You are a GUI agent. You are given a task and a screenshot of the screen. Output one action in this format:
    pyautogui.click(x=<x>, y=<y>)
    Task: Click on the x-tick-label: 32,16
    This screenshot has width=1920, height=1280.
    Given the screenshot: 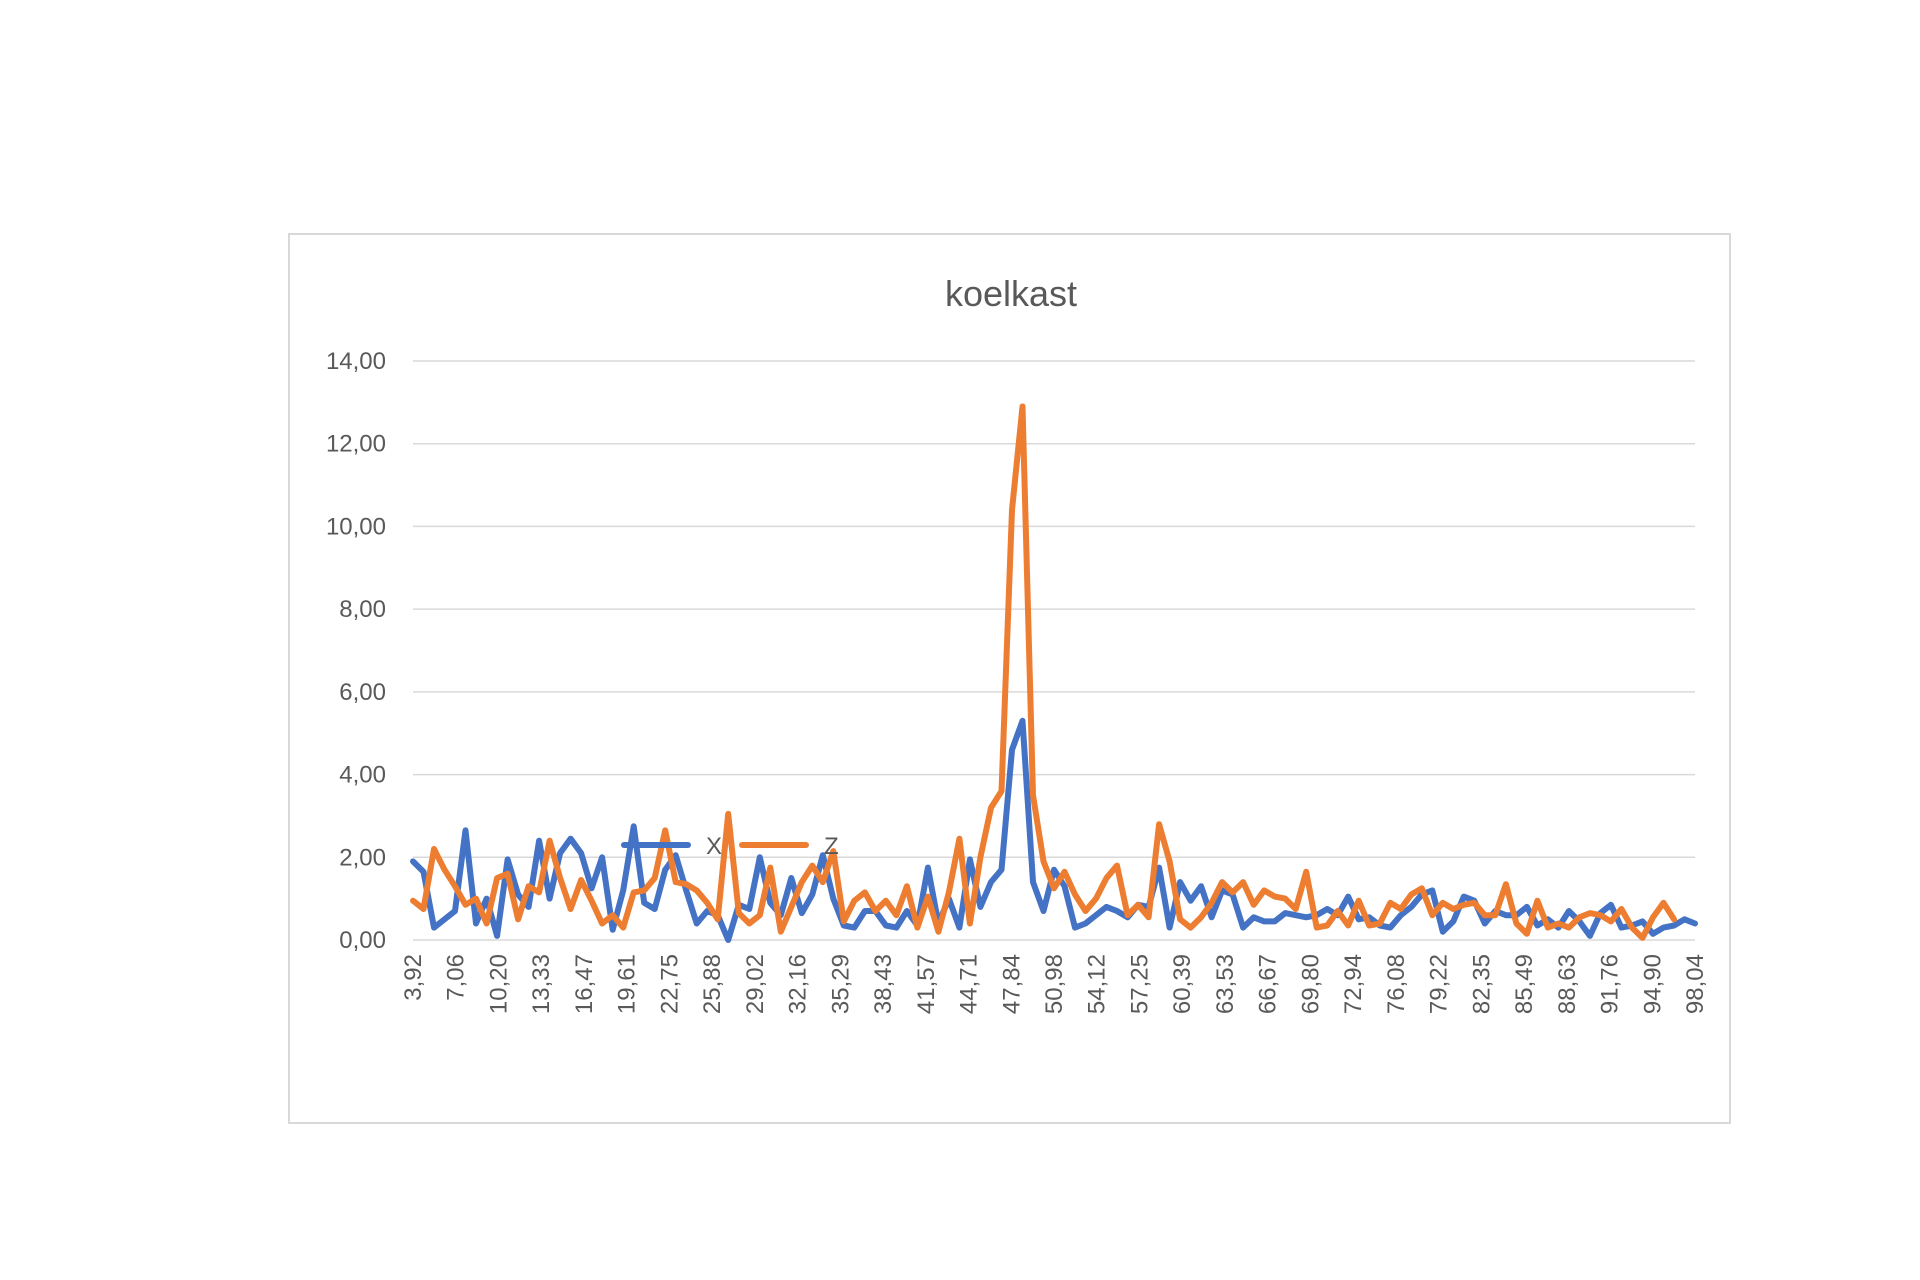 What is the action you would take?
    pyautogui.click(x=798, y=984)
    